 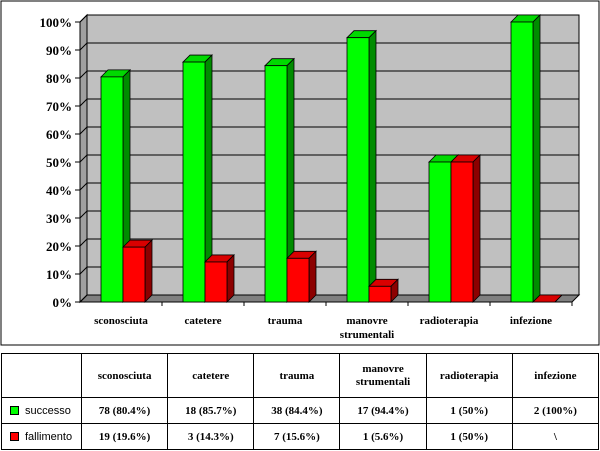 What do you see at coordinates (59, 162) in the screenshot?
I see `y-tick-label: 50%` at bounding box center [59, 162].